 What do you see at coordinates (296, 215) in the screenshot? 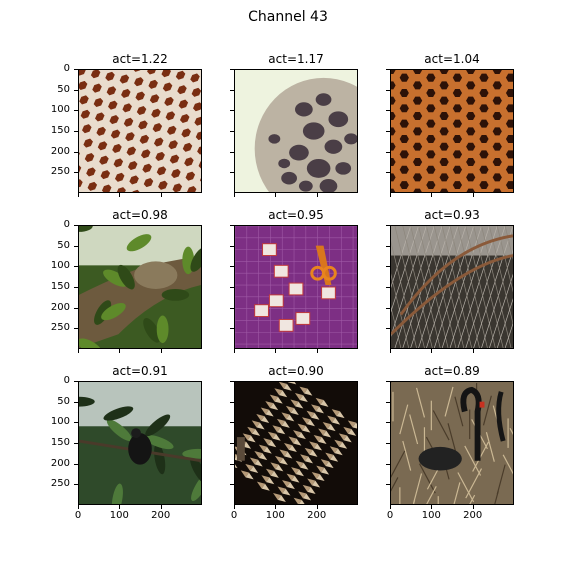
I see `panel-title: act=0.95` at bounding box center [296, 215].